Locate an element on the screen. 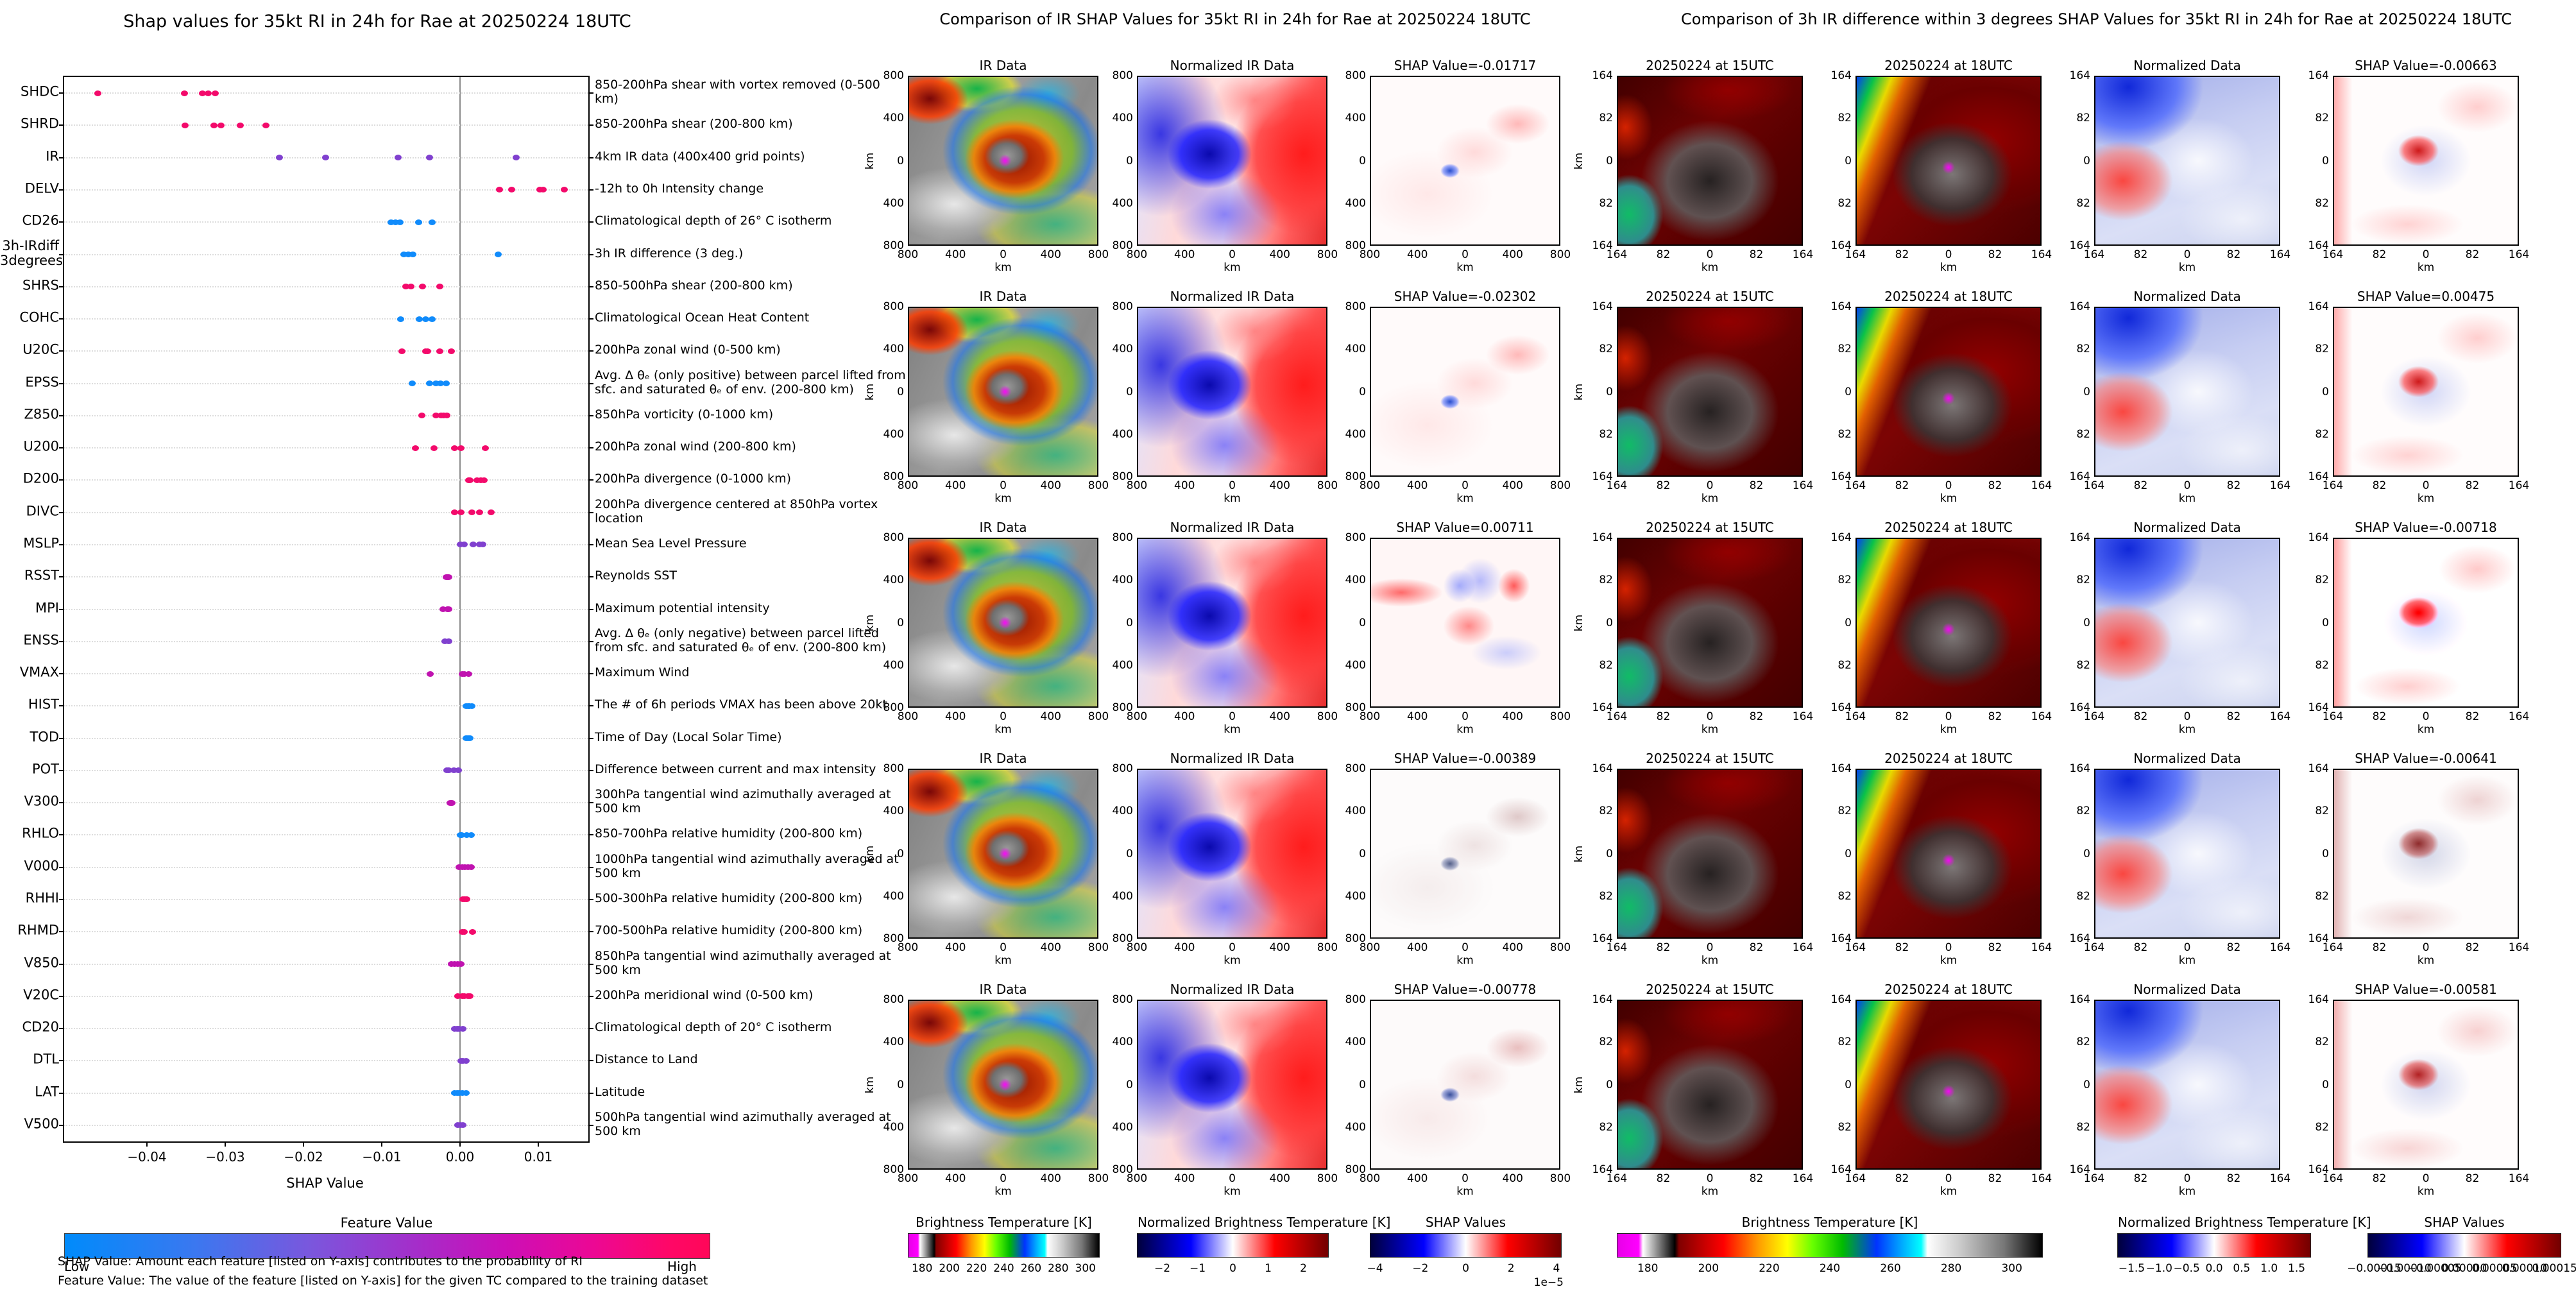 Image resolution: width=2576 pixels, height=1289 pixels. colorbar-tick-label: 180 is located at coordinates (1648, 1268).